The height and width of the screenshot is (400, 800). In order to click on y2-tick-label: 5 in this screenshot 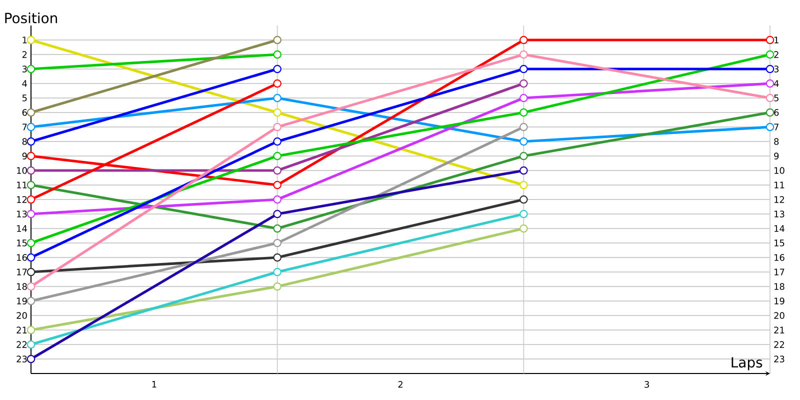, I will do `click(776, 98)`.